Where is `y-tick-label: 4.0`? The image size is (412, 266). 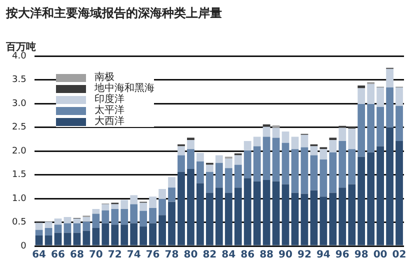
y-tick-label: 4.0 is located at coordinates (19, 56).